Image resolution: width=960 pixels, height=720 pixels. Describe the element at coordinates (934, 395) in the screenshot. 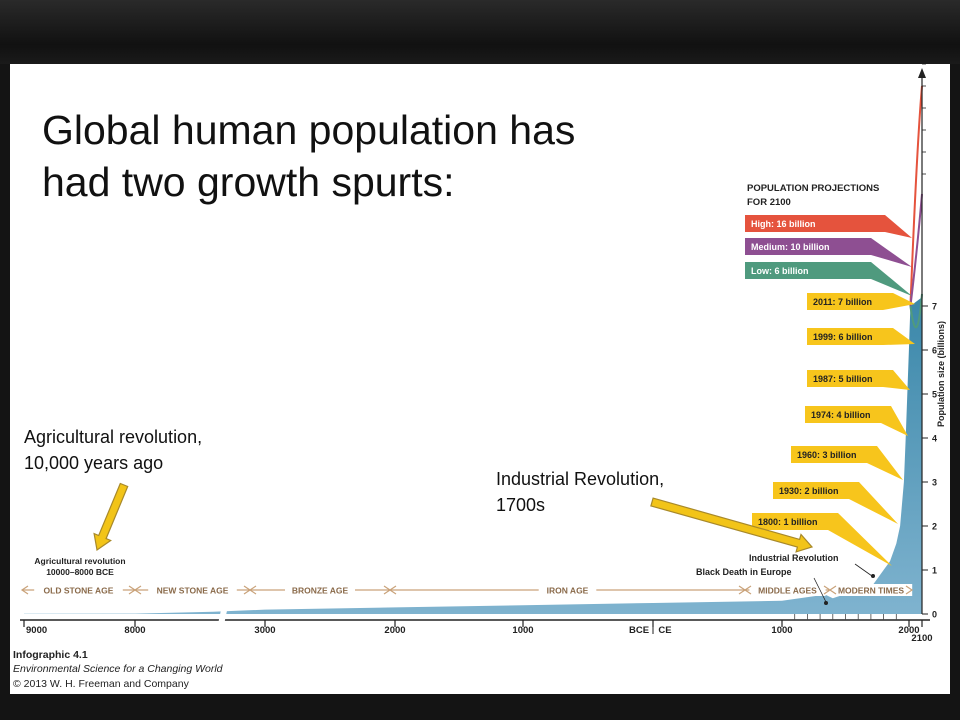

I see `y-tick-label: 5` at that location.